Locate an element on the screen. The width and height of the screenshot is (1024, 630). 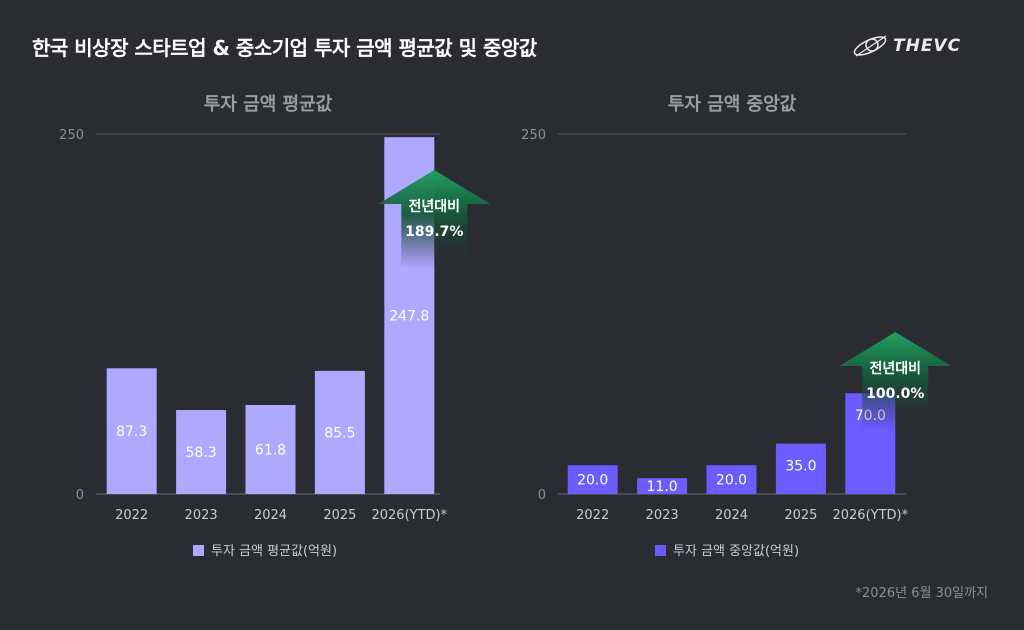
median-xtick-2: 2024 is located at coordinates (731, 515).